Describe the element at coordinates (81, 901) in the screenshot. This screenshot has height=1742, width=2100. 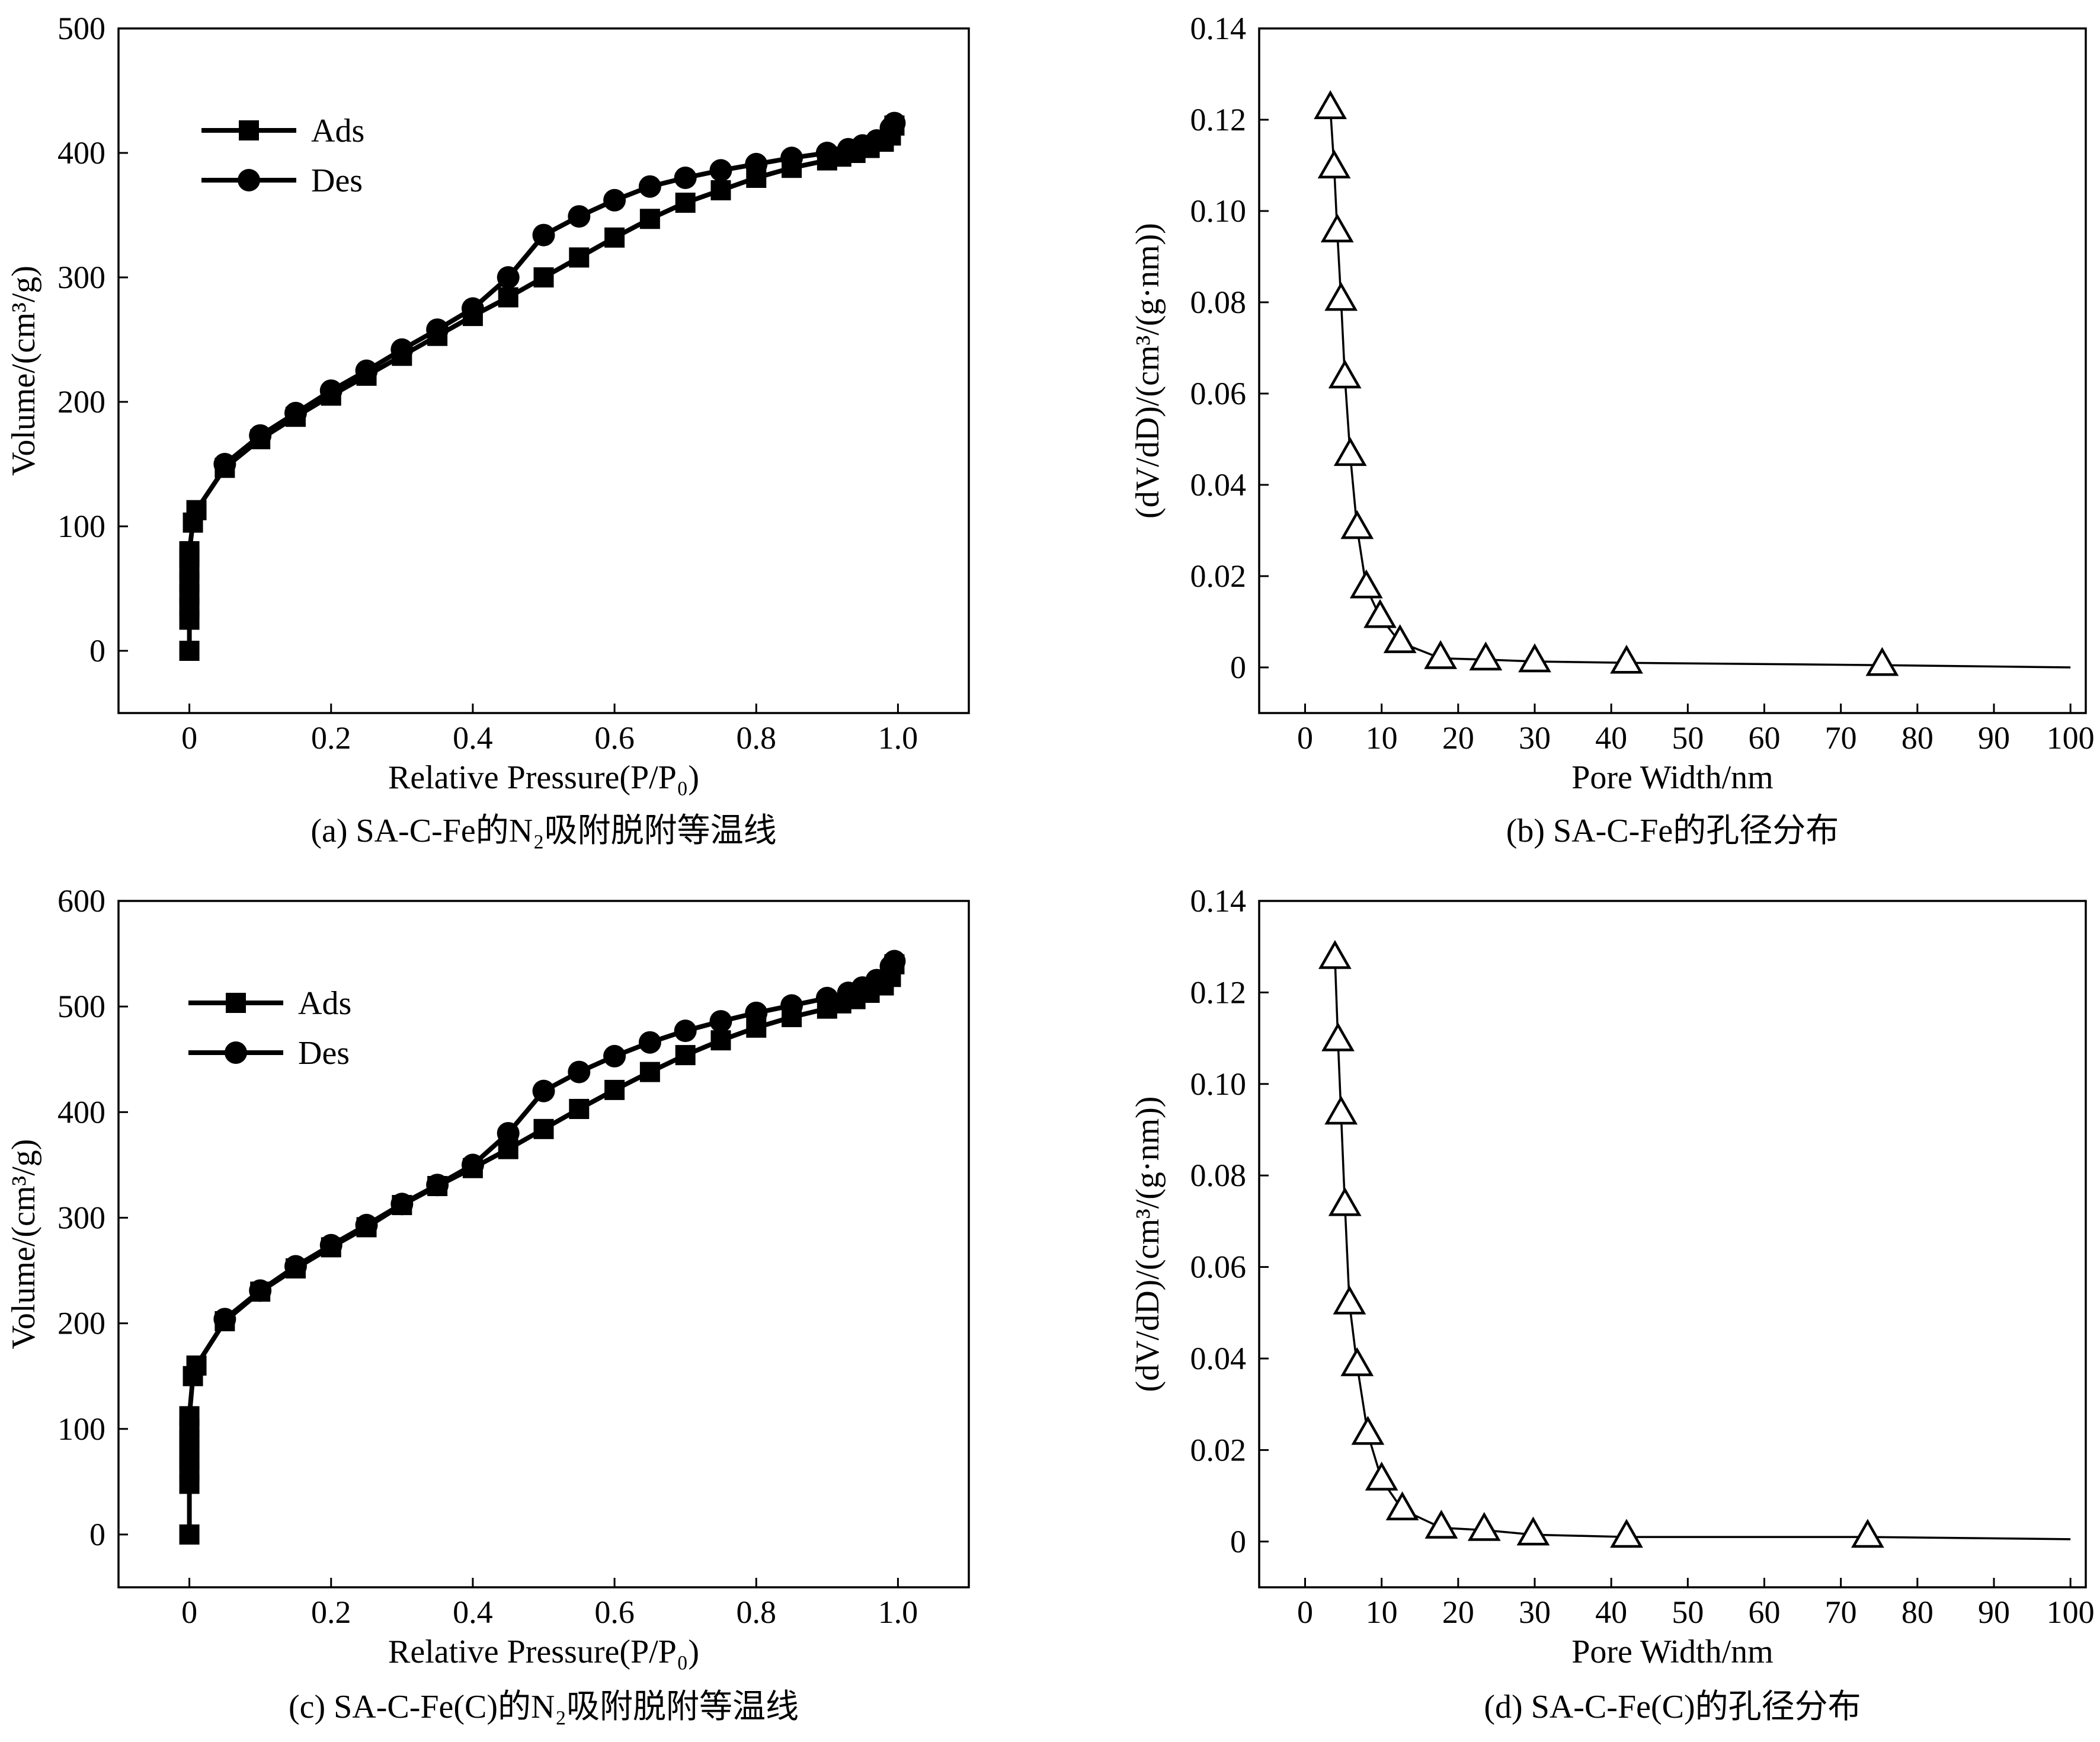
I see `y-tick-label: 600` at that location.